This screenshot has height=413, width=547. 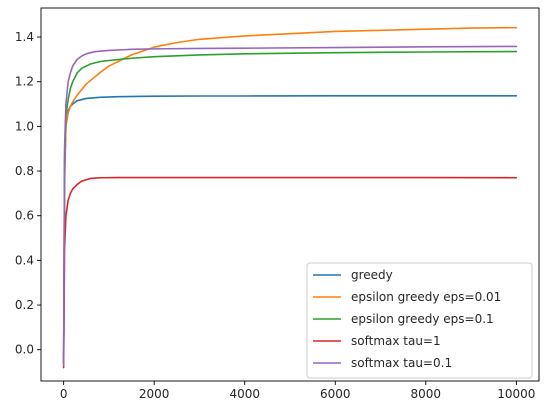 I want to click on y-tick-label: 1.2, so click(x=24, y=82).